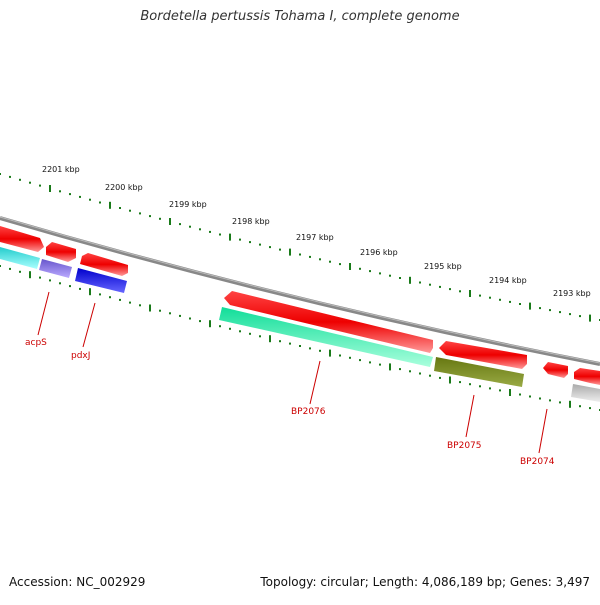  Describe the element at coordinates (555, 370) in the screenshot. I see `gene-forward-BP2074` at that location.